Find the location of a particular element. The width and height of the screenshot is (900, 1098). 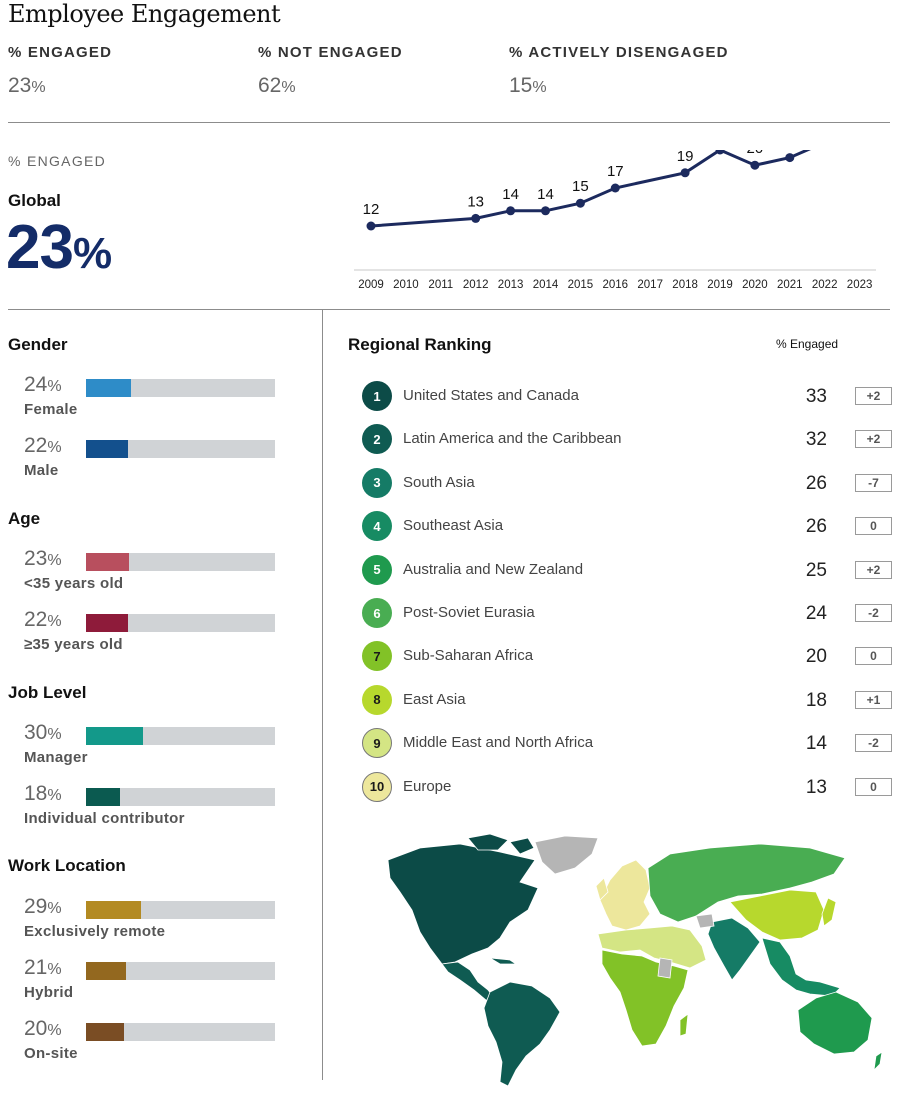

demographic-row: 20% On-site is located at coordinates (154, 1047).